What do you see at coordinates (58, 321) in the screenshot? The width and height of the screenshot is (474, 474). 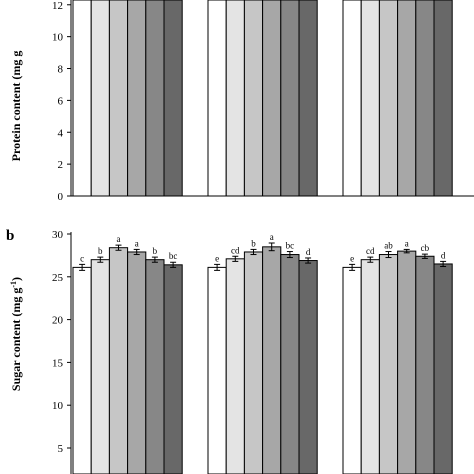 I see `y-tick-label: 20` at bounding box center [58, 321].